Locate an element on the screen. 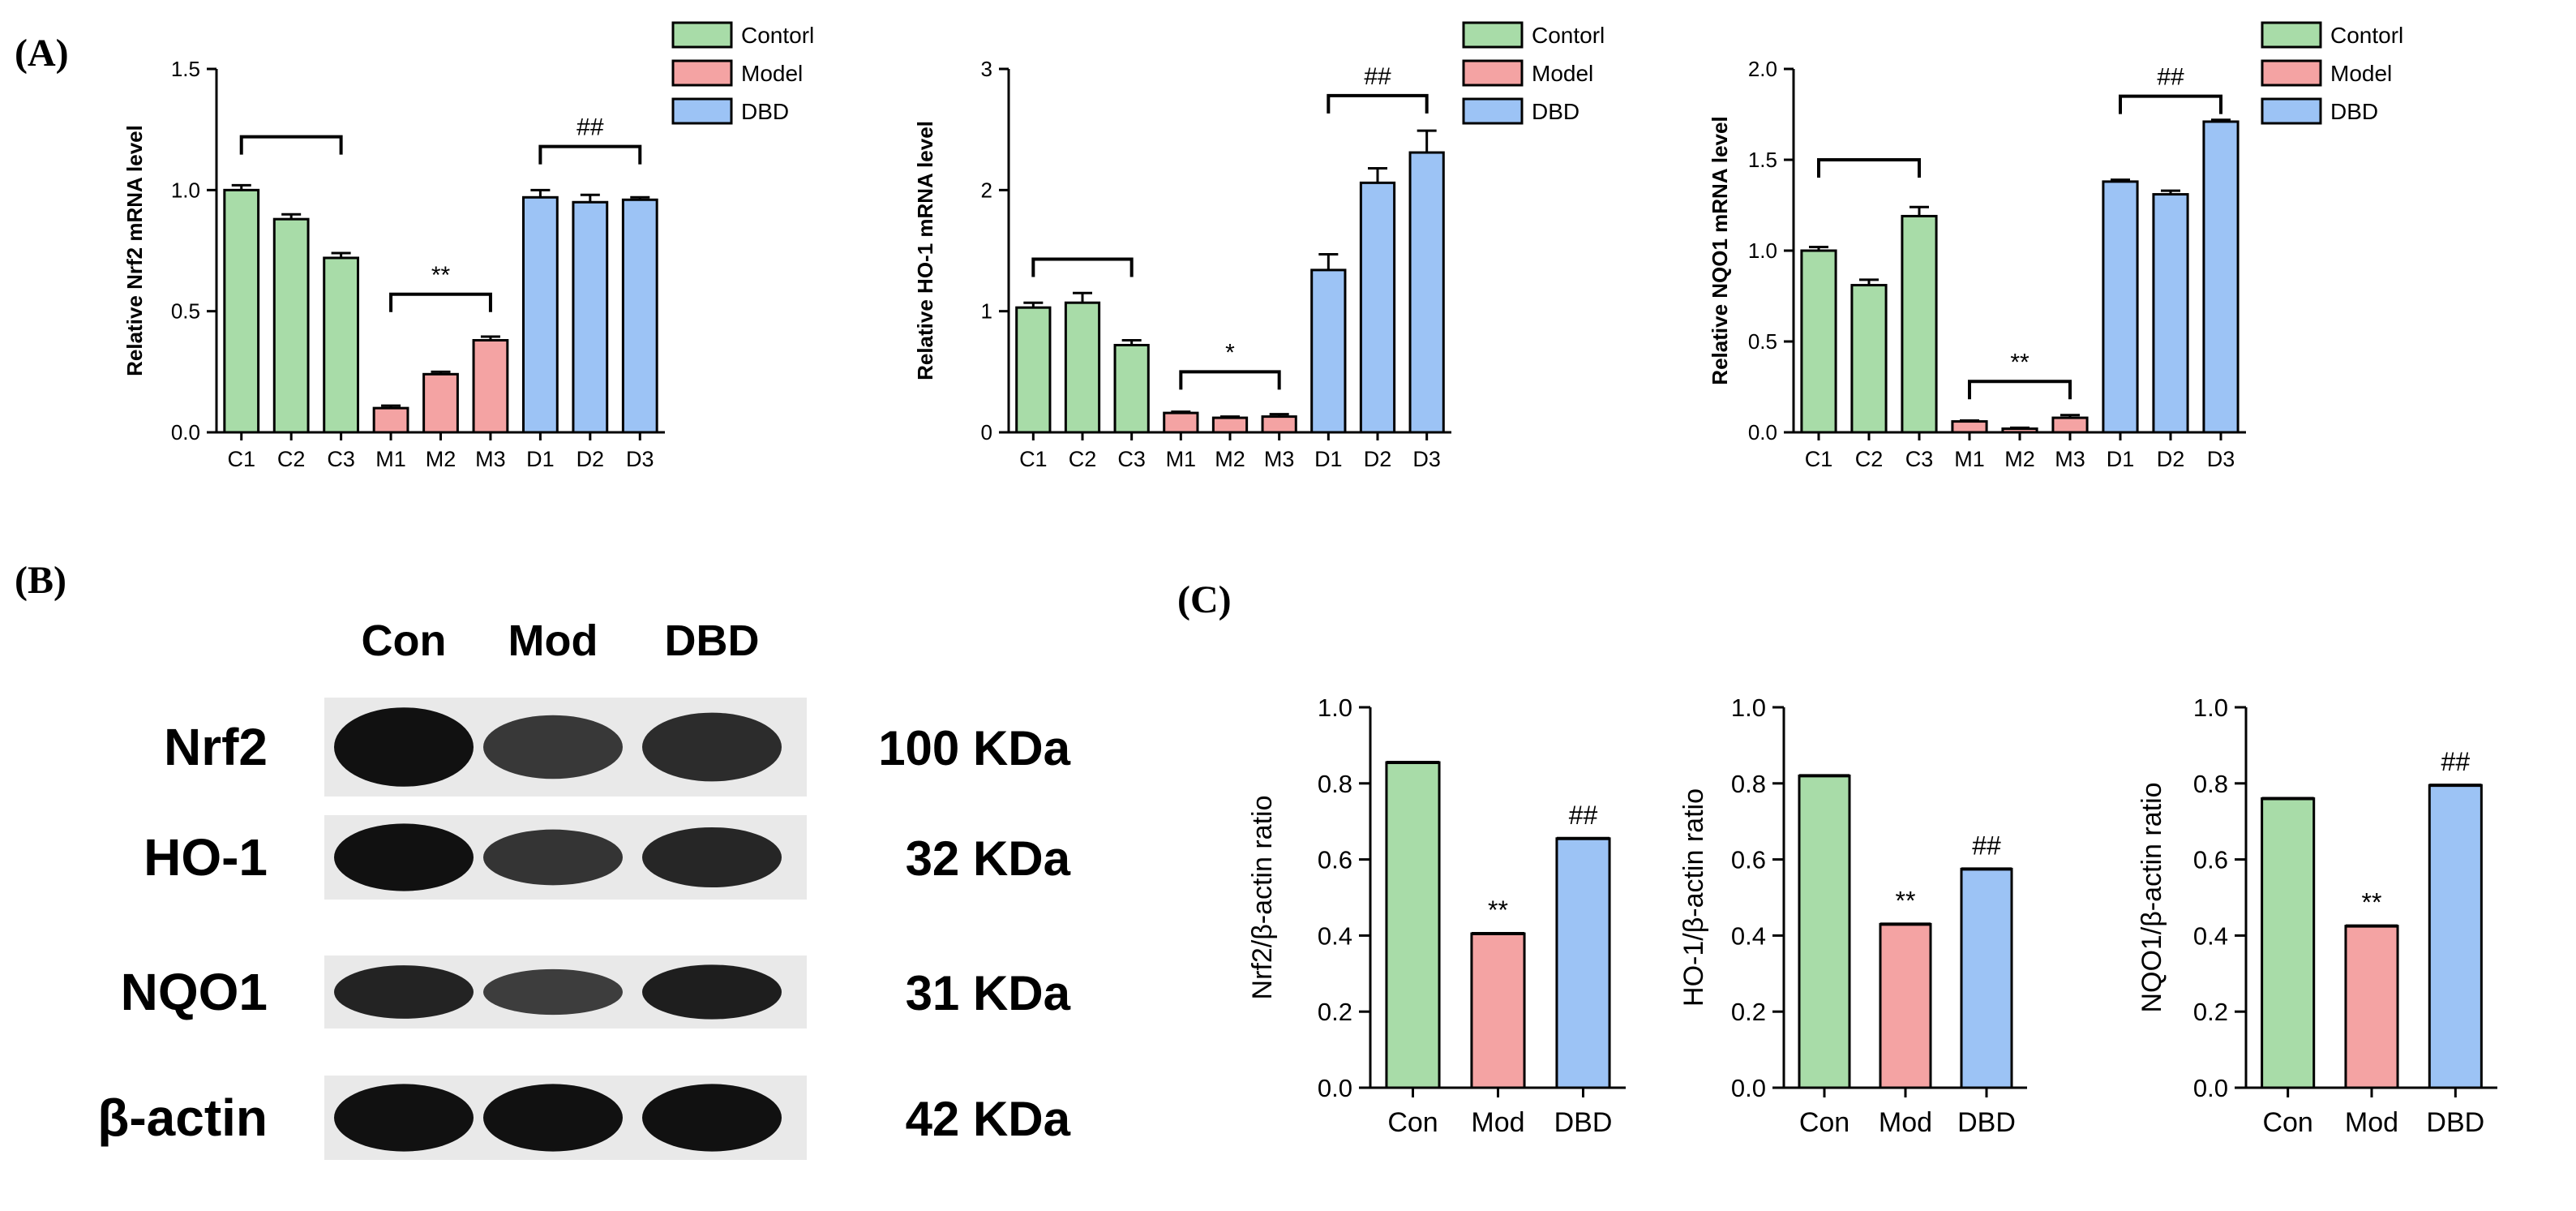  protein-label: NQO1 is located at coordinates (194, 992).